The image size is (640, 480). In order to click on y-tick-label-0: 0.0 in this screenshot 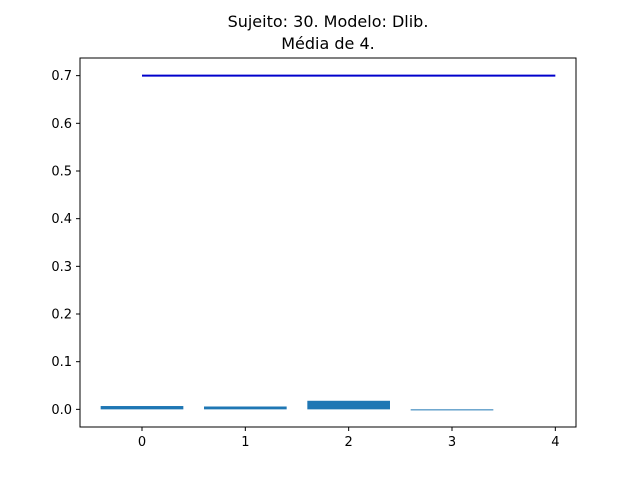, I will do `click(61, 410)`.